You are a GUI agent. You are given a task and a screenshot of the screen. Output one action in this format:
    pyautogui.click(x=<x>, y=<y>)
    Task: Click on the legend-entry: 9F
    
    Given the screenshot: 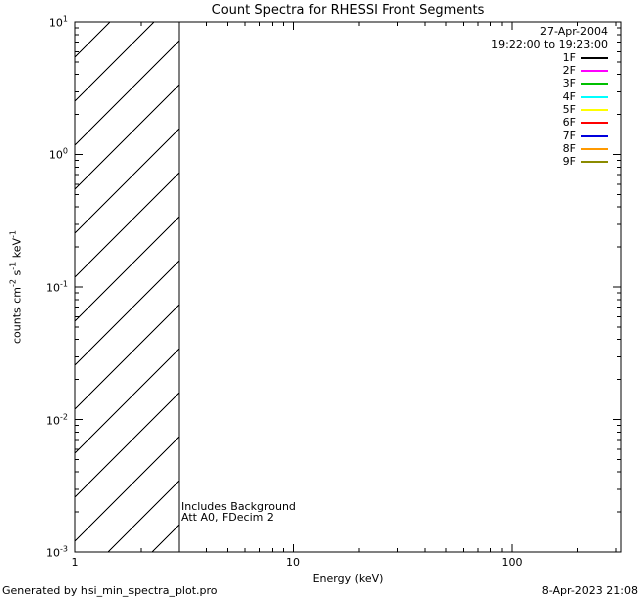 What is the action you would take?
    pyautogui.click(x=549, y=161)
    